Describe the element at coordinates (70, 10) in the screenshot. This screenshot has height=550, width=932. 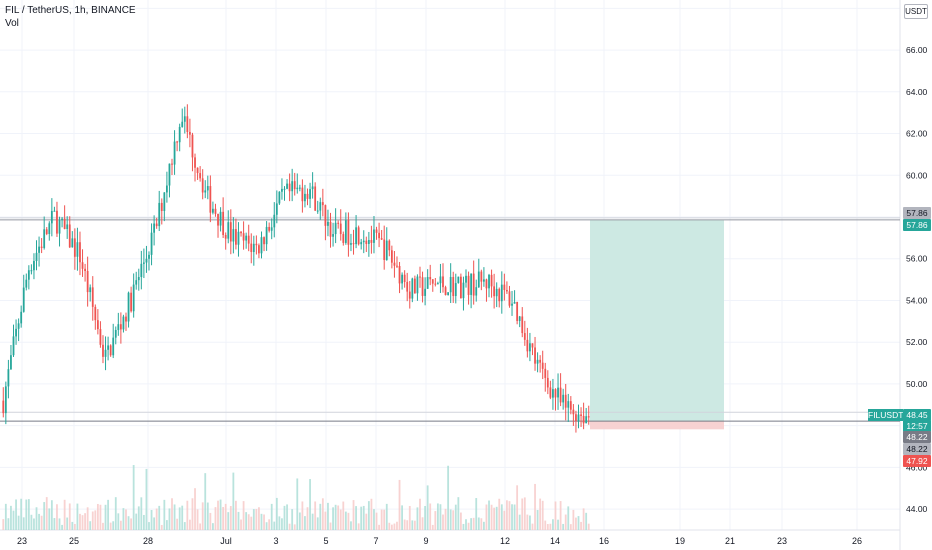
I see `symbol-title: FIL / TetherUS, 1h, BINANCE` at that location.